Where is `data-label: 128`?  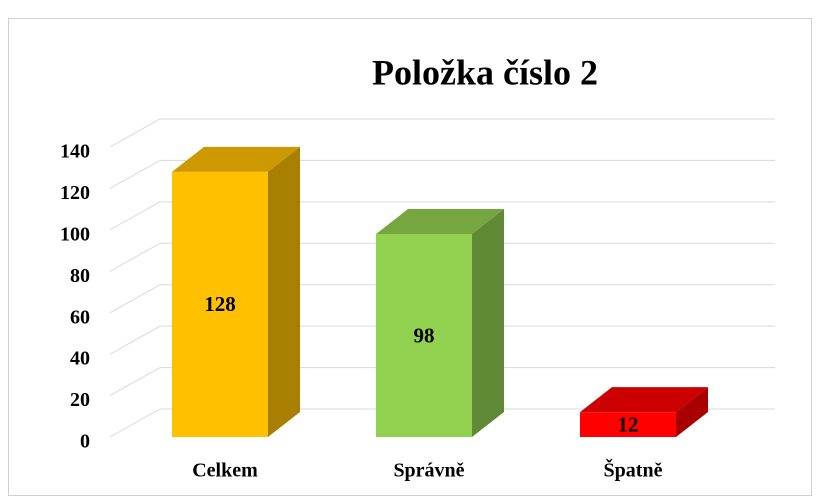
data-label: 128 is located at coordinates (220, 304).